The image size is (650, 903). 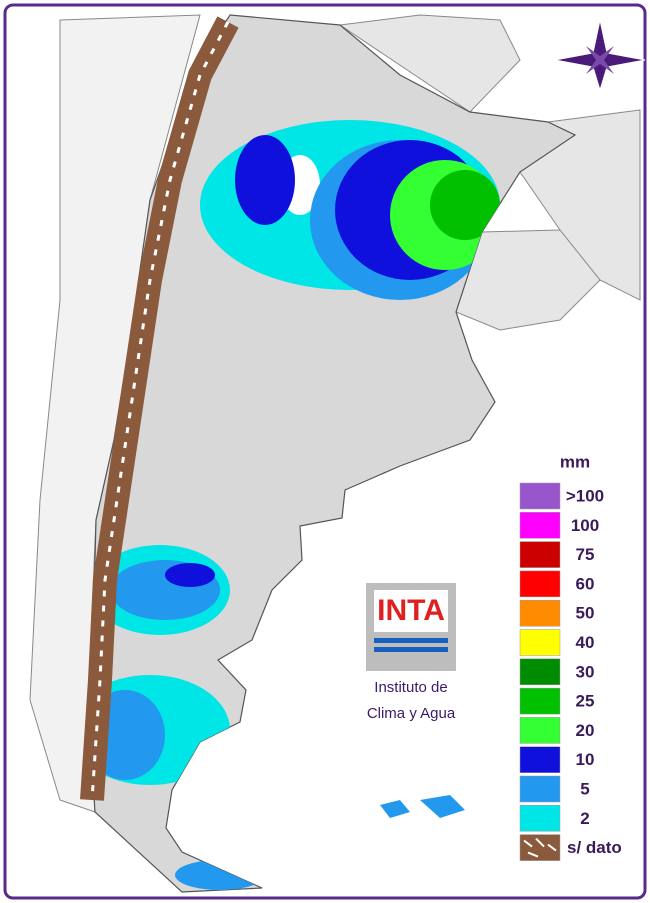 What do you see at coordinates (585, 671) in the screenshot?
I see `legend-label: 30` at bounding box center [585, 671].